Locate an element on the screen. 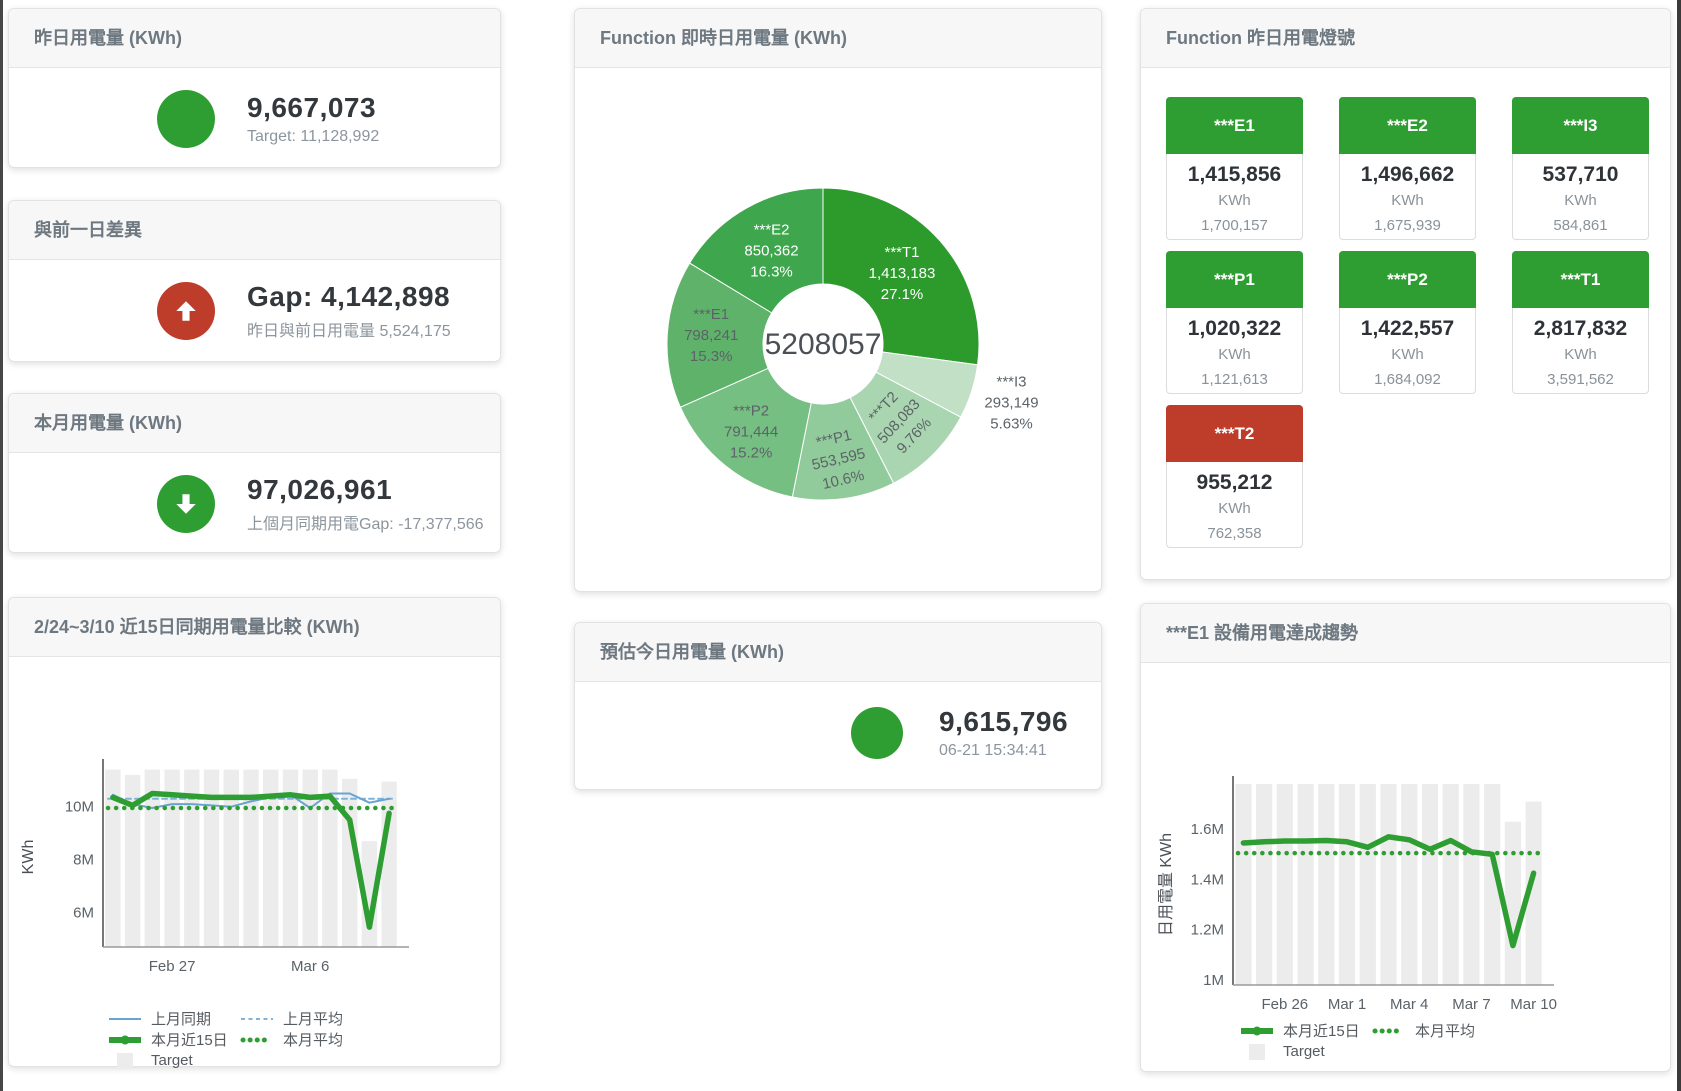 The height and width of the screenshot is (1091, 1681). lamp-tile-target: 1,700,157 is located at coordinates (1234, 225).